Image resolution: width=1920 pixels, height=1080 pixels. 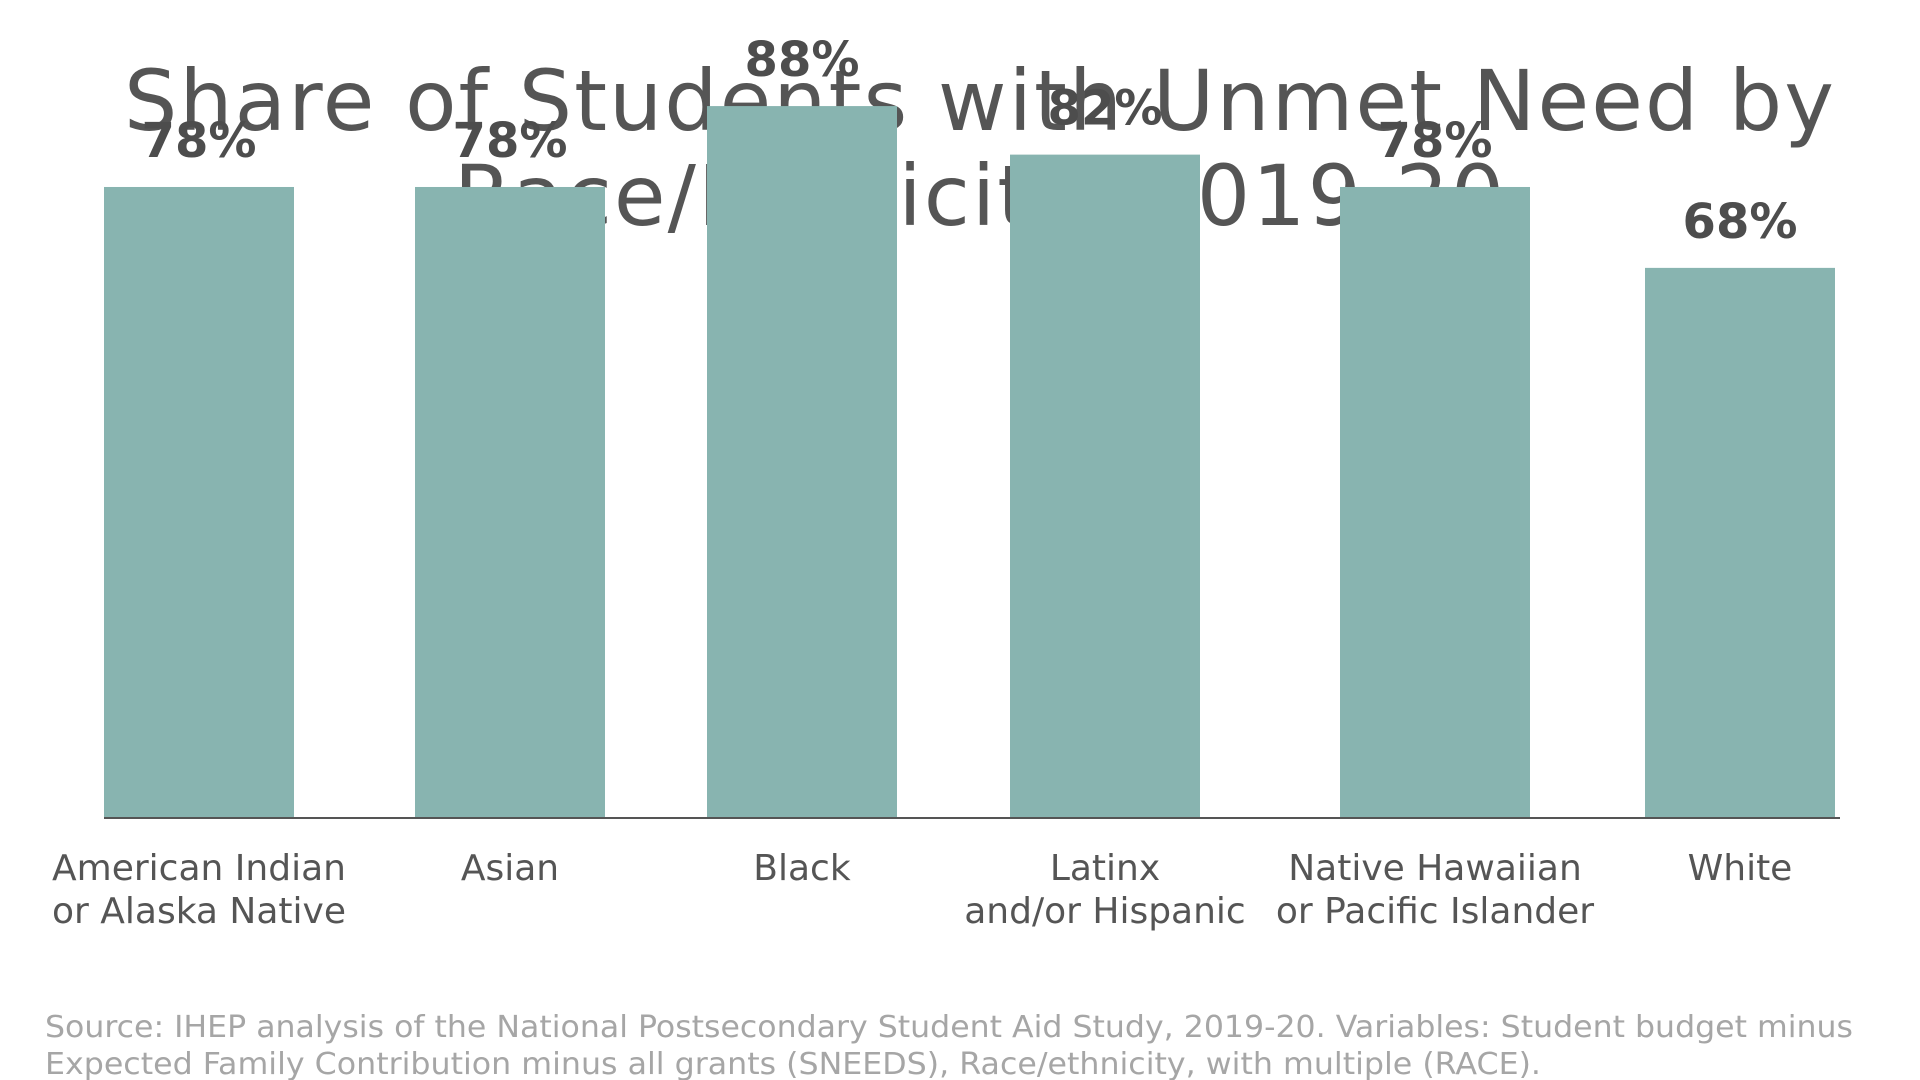 I want to click on category-label: Asian, so click(x=510, y=868).